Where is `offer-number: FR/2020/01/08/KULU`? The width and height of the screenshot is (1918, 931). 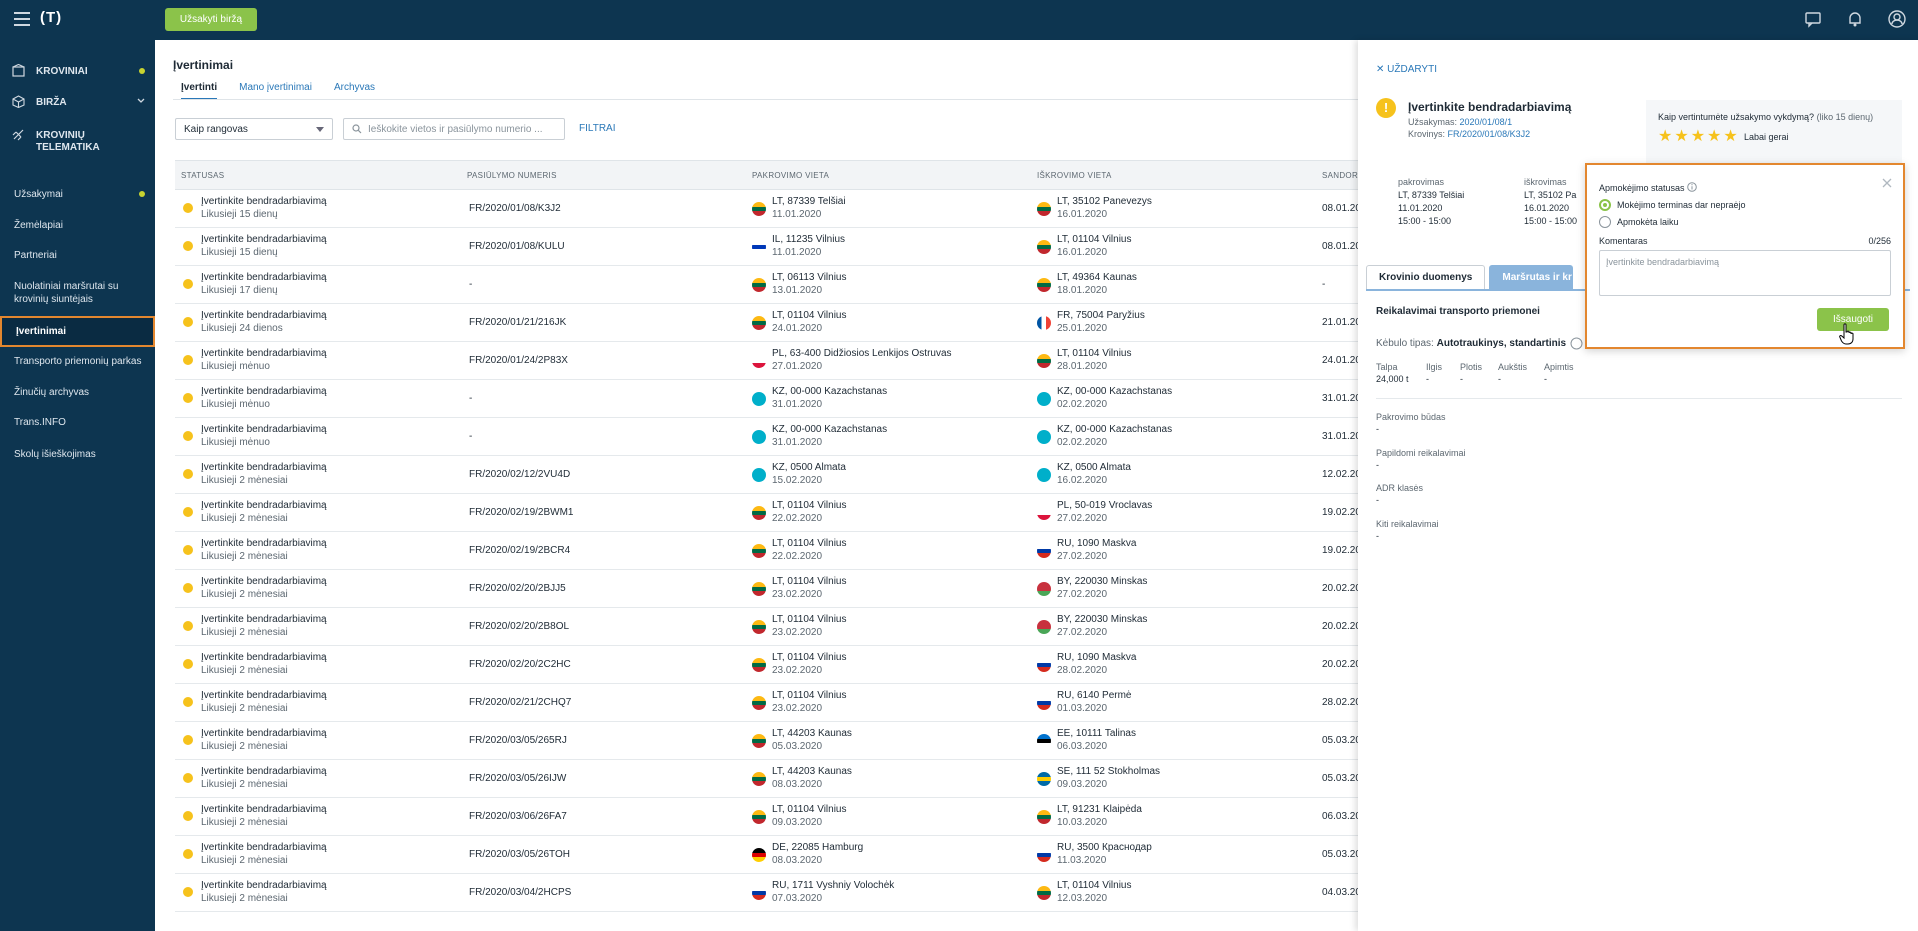
offer-number: FR/2020/01/08/KULU is located at coordinates (517, 246).